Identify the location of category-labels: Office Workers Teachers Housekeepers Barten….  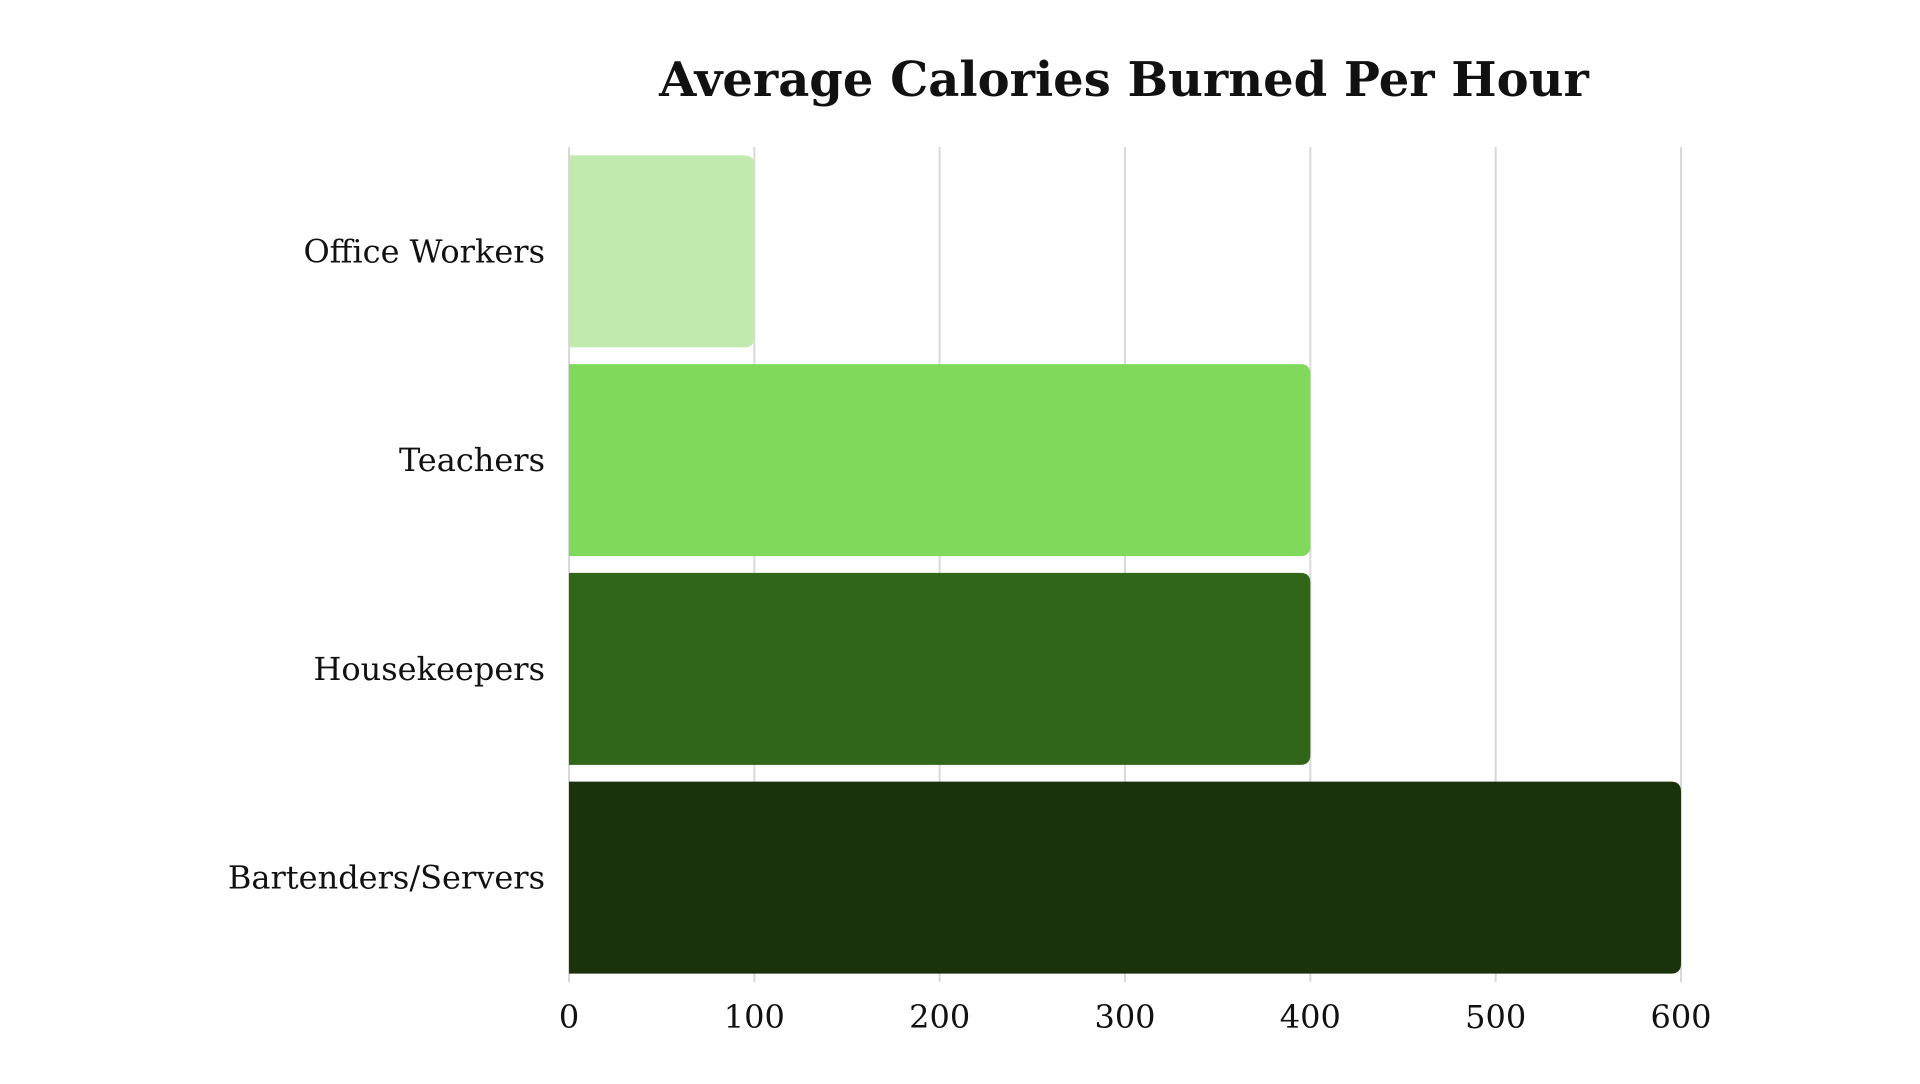
(386, 564).